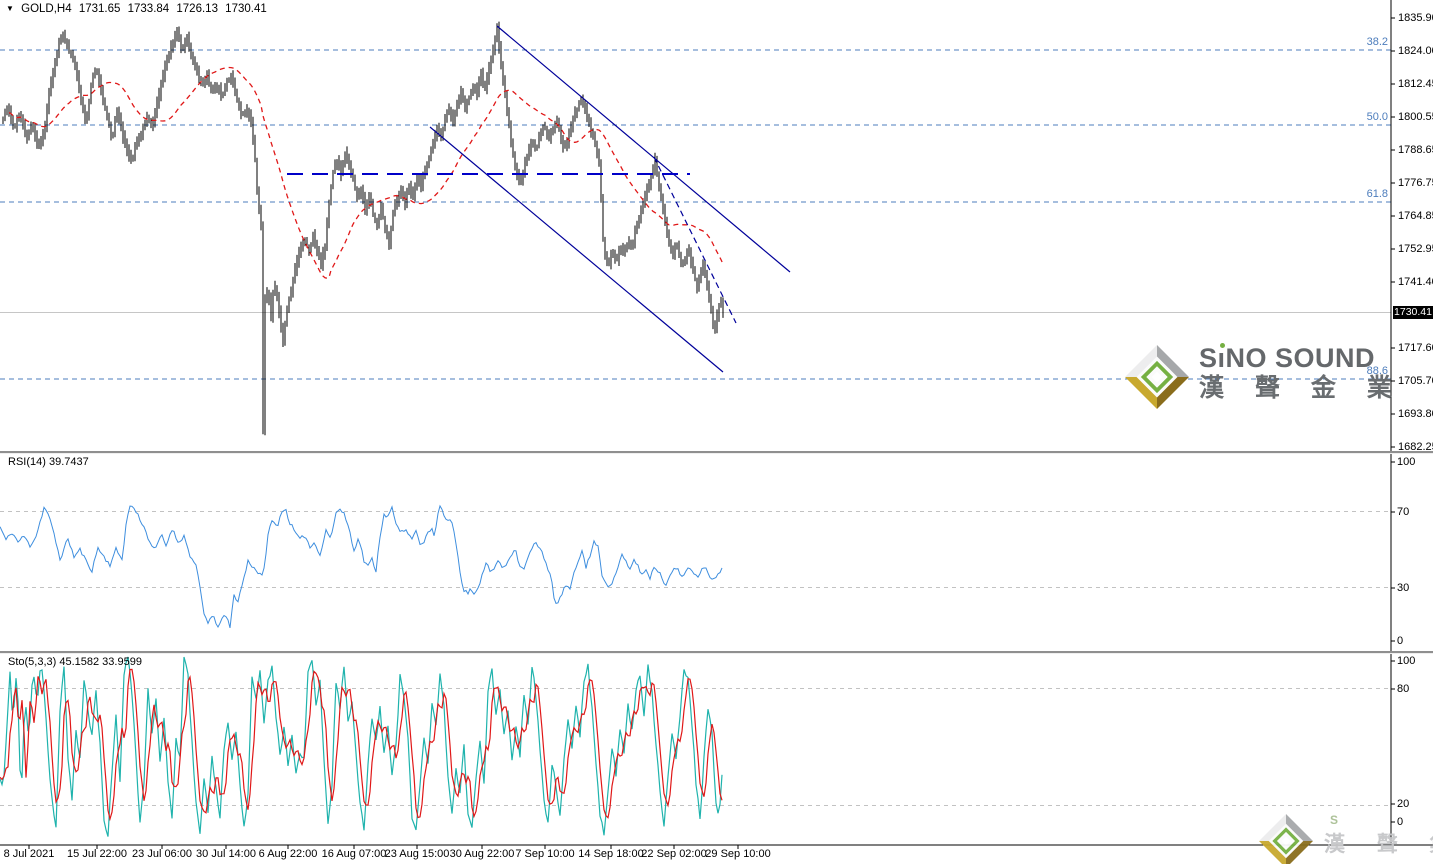 This screenshot has height=864, width=1433. I want to click on fib-level-label: 38.2, so click(1377, 42).